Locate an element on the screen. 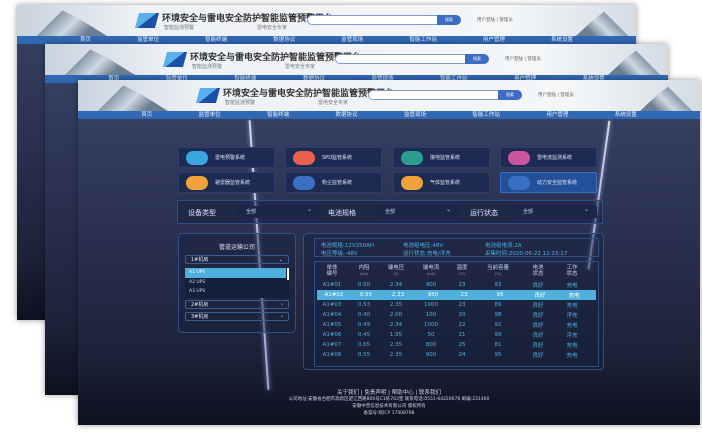  tile-spd: SPD监管系统 is located at coordinates (333, 157).